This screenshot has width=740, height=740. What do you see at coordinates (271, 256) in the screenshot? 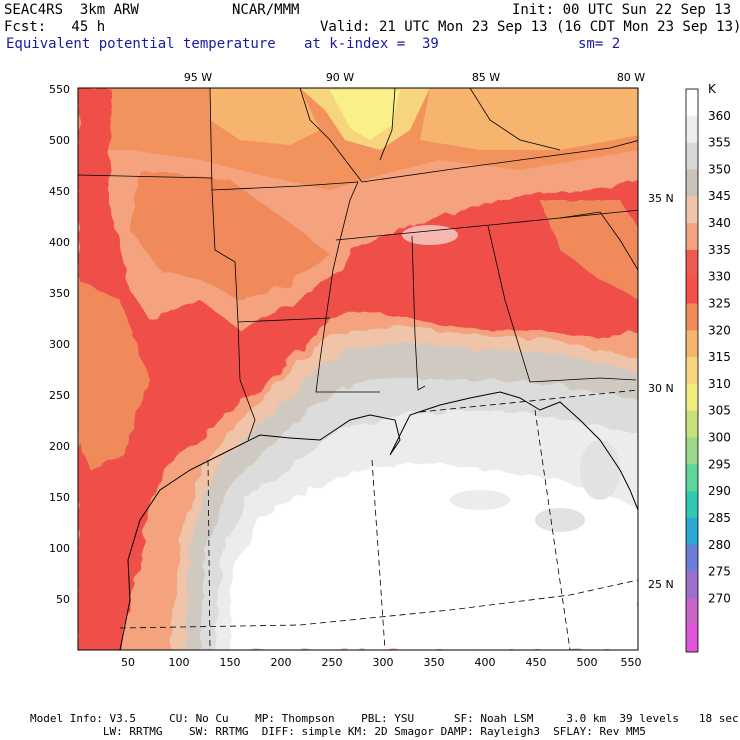
I see `oklahoma-texas-border` at bounding box center [271, 256].